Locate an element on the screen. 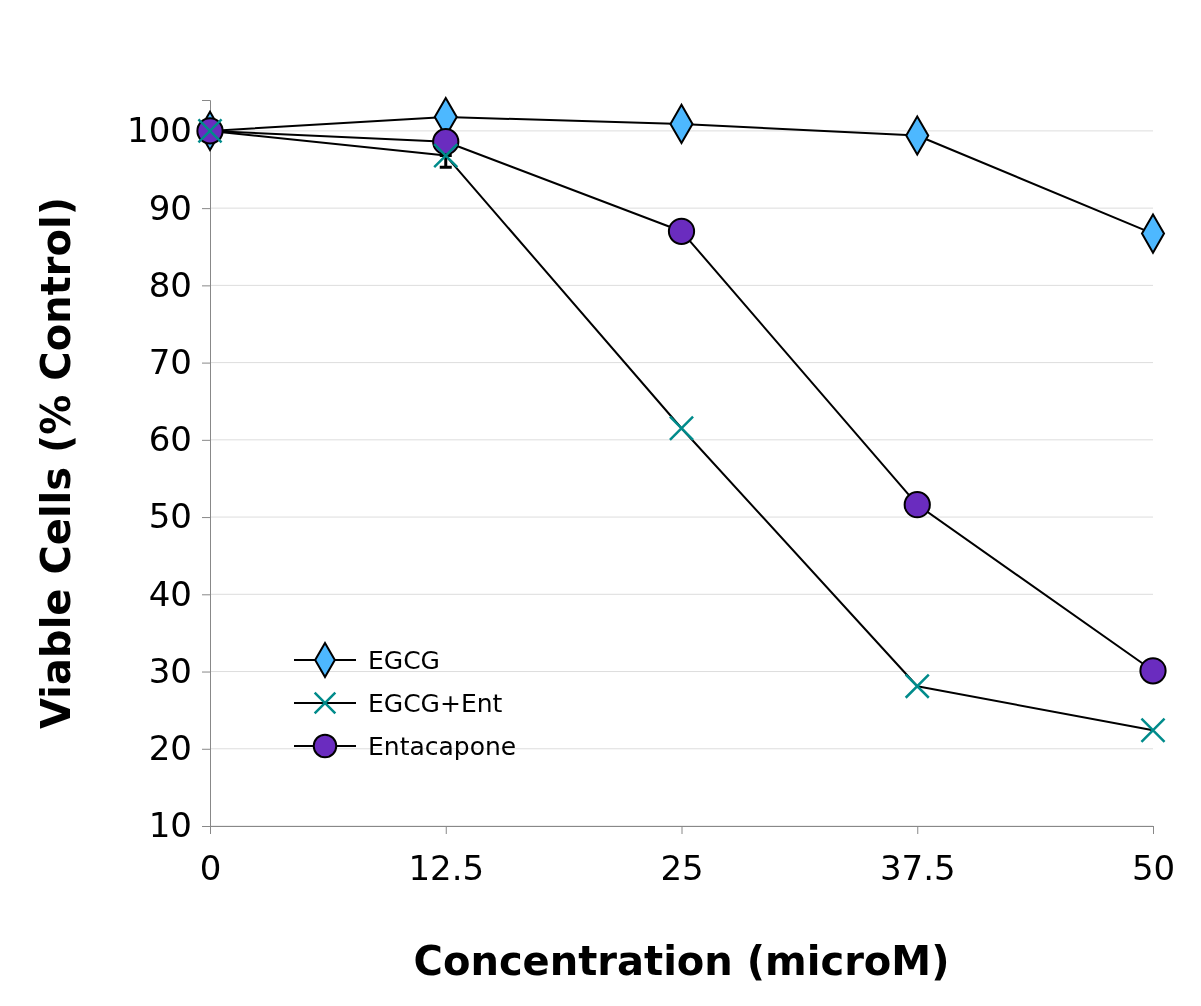 This screenshot has width=1201, height=1006. x-tick-label: 50 is located at coordinates (1153, 868).